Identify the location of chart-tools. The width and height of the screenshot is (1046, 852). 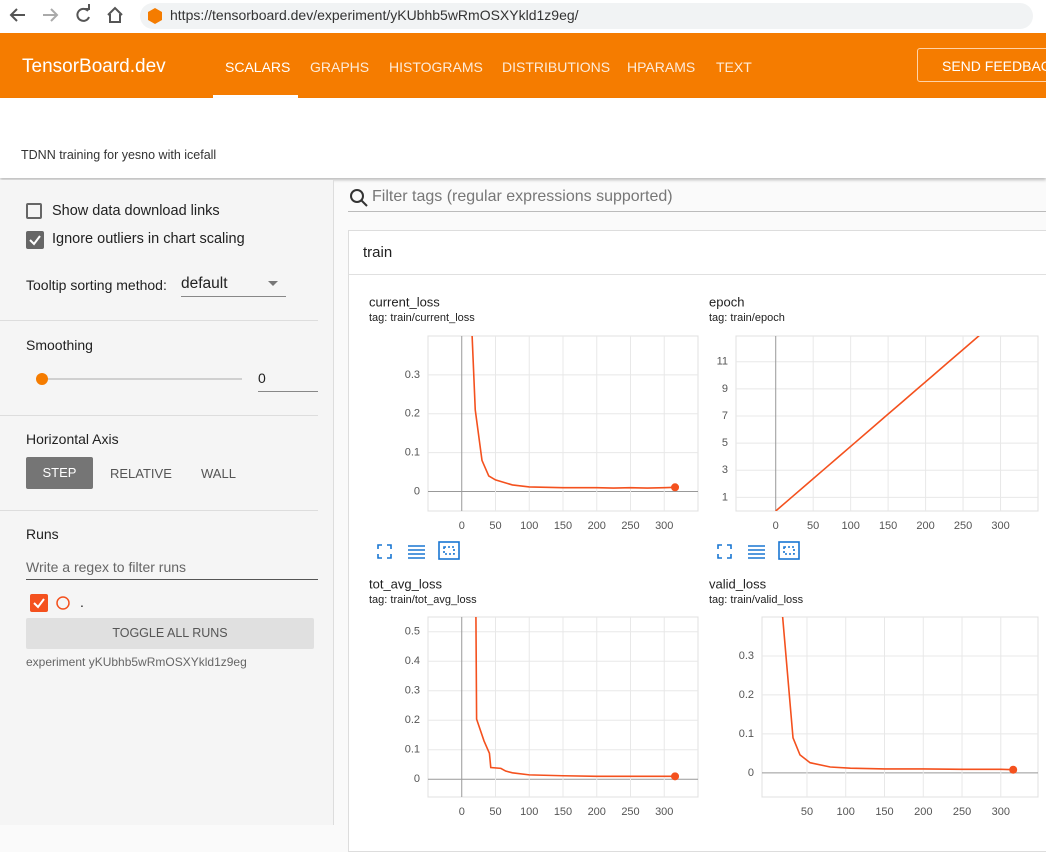
(588, 550).